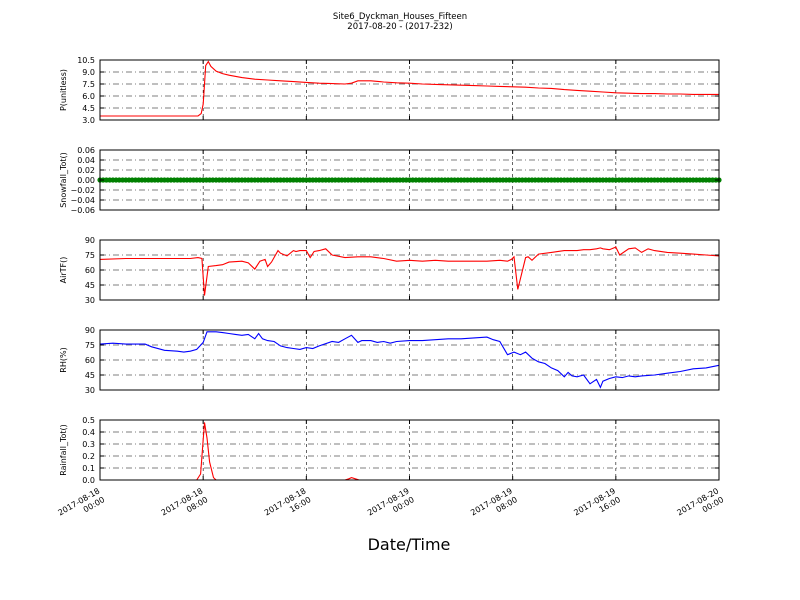 Image resolution: width=800 pixels, height=600 pixels. Describe the element at coordinates (88, 108) in the screenshot. I see `y-tick-label: 4.5` at that location.